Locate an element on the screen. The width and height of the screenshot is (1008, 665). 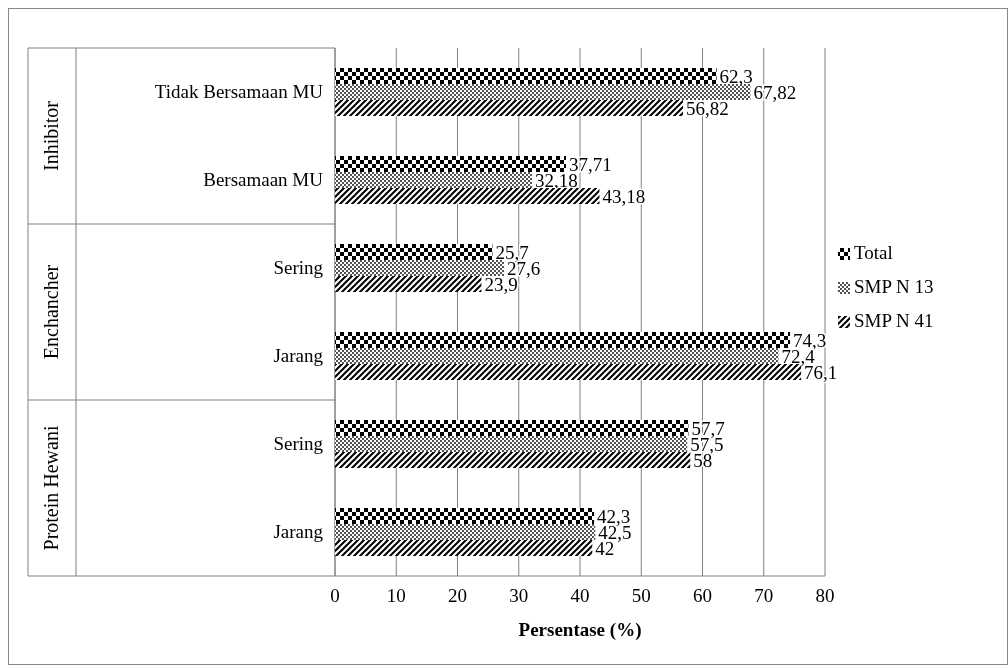
data-label: 56,82 is located at coordinates (707, 108).